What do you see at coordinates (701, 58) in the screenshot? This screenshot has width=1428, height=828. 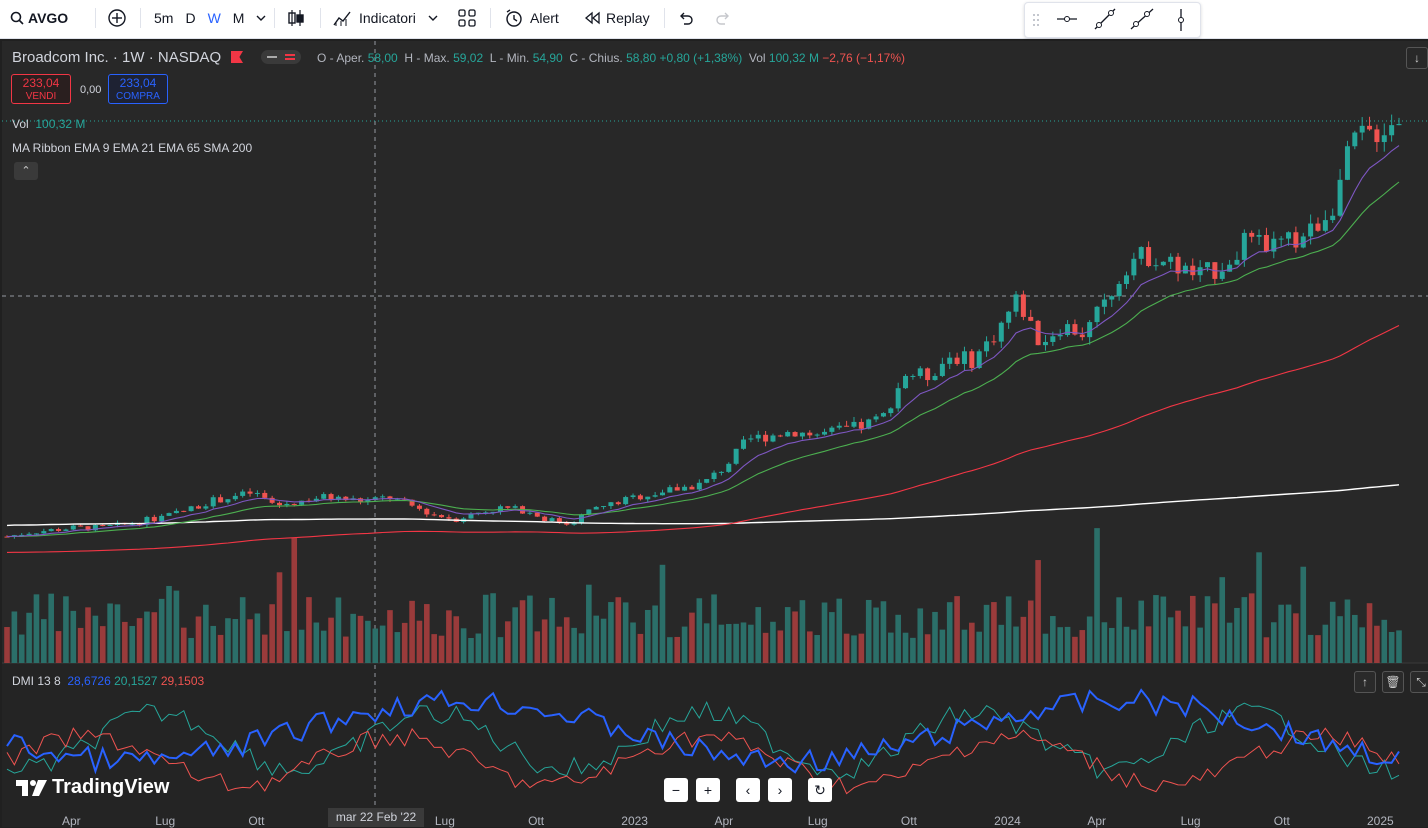 I see `change-value: +0,80 (+1,38%)` at bounding box center [701, 58].